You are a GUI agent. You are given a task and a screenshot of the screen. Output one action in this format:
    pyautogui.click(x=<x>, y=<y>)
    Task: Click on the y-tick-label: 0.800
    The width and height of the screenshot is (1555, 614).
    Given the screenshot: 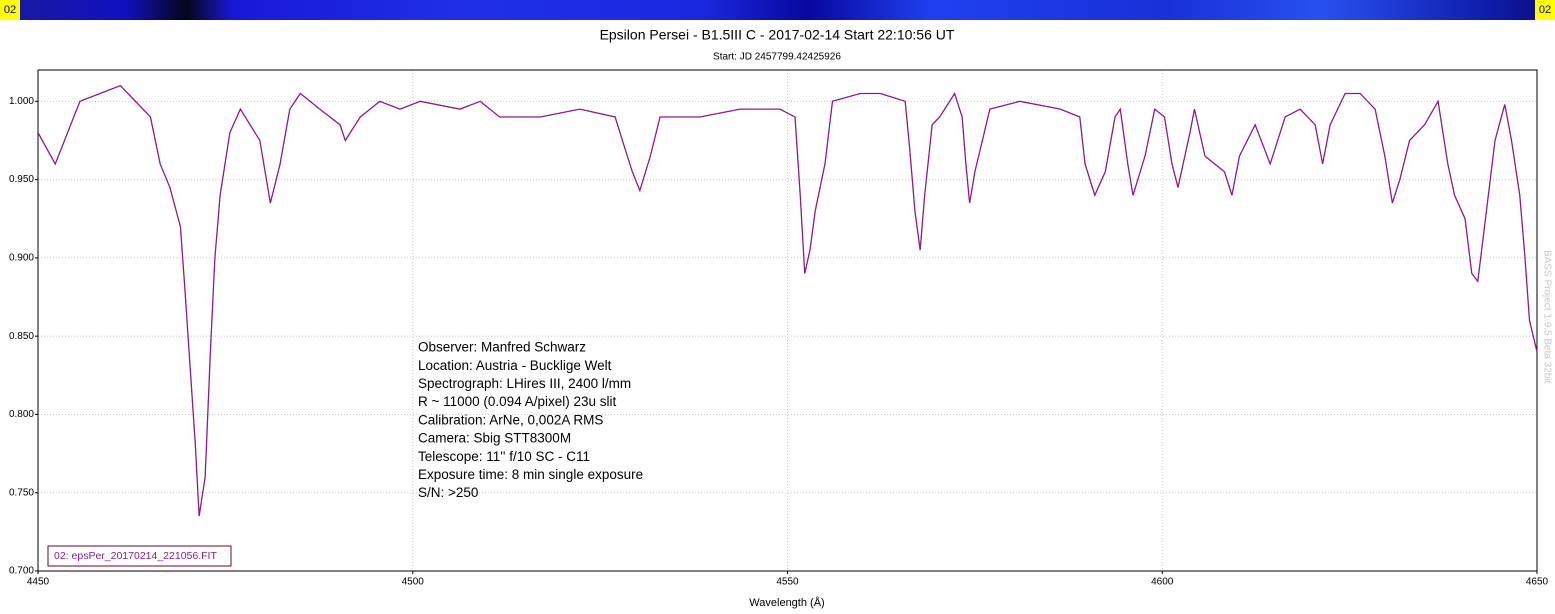 What is the action you would take?
    pyautogui.click(x=21, y=414)
    